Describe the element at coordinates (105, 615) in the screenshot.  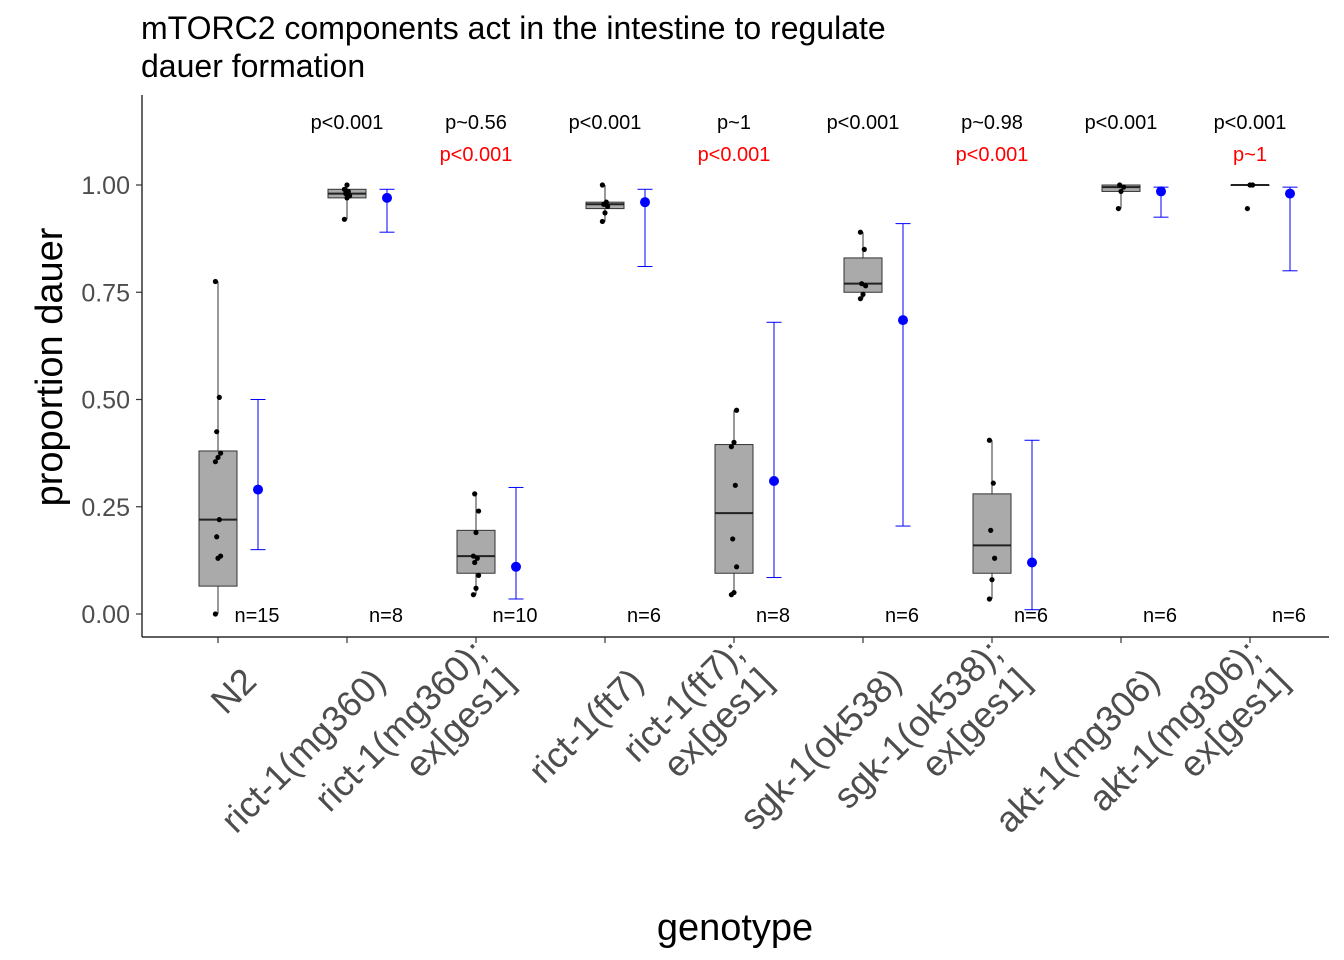
I see `y-tick-label: 0.00` at that location.